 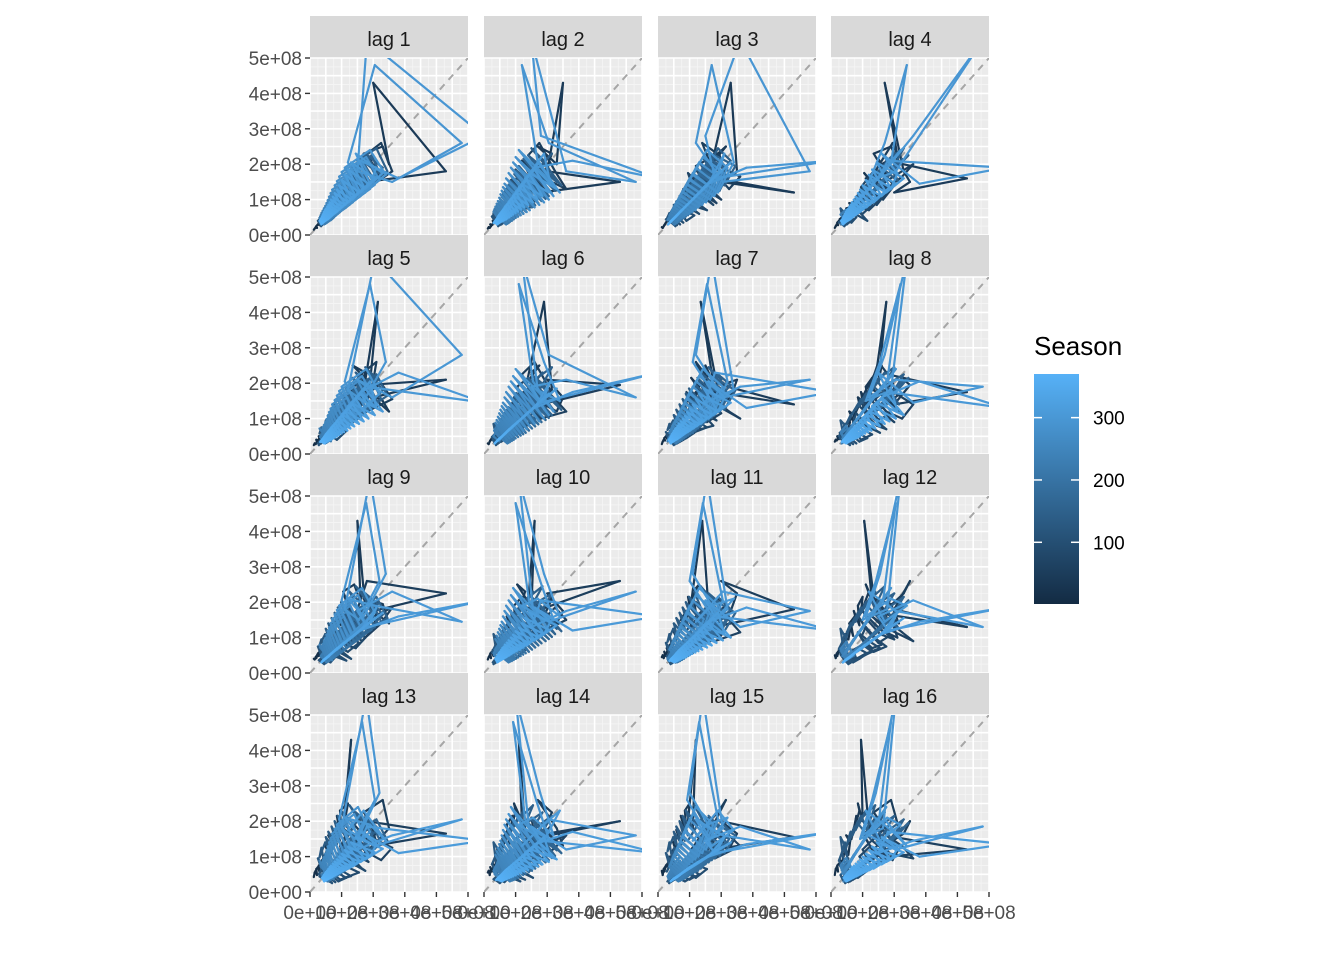 I want to click on facet-strip-label: lag 11, so click(x=736, y=478).